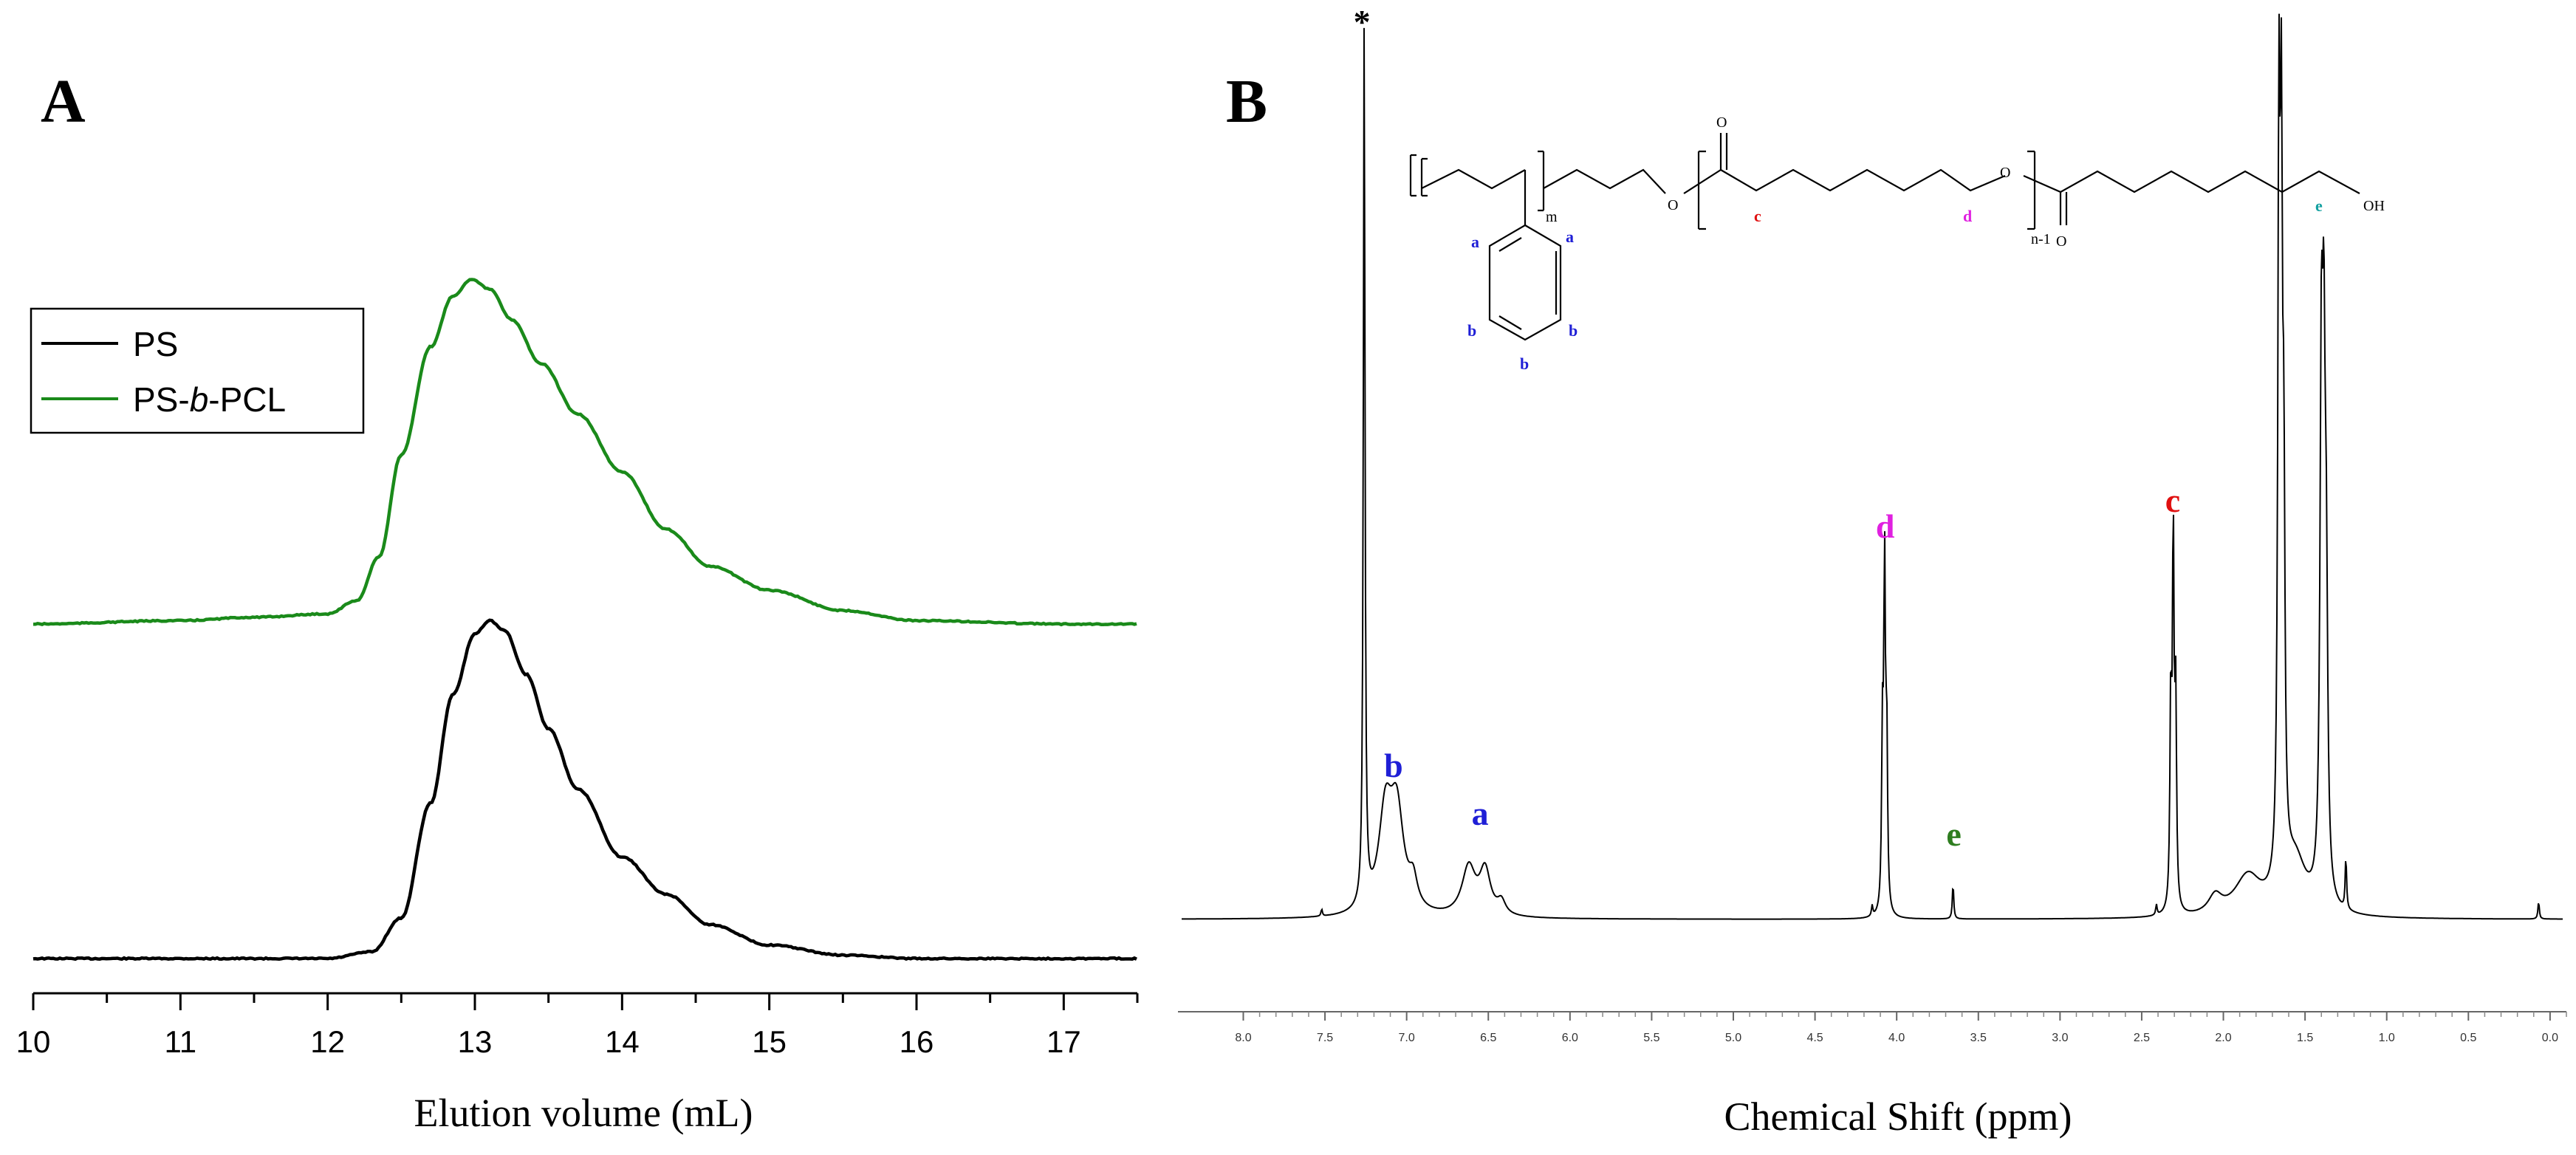  I want to click on label-o-carbonyl-1: O, so click(1721, 122).